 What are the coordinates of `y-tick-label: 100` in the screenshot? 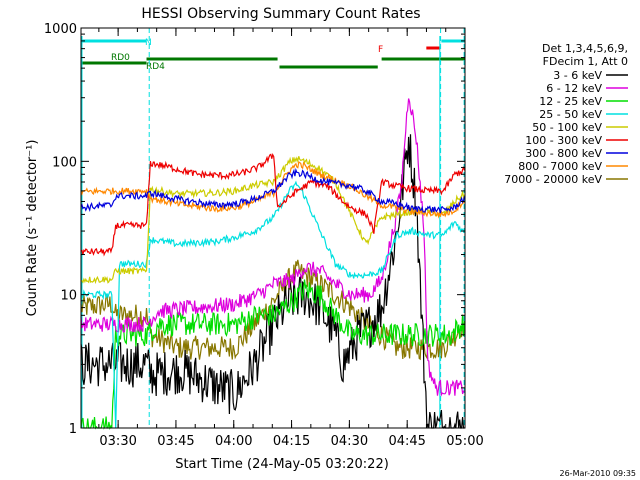 It's located at (64, 162).